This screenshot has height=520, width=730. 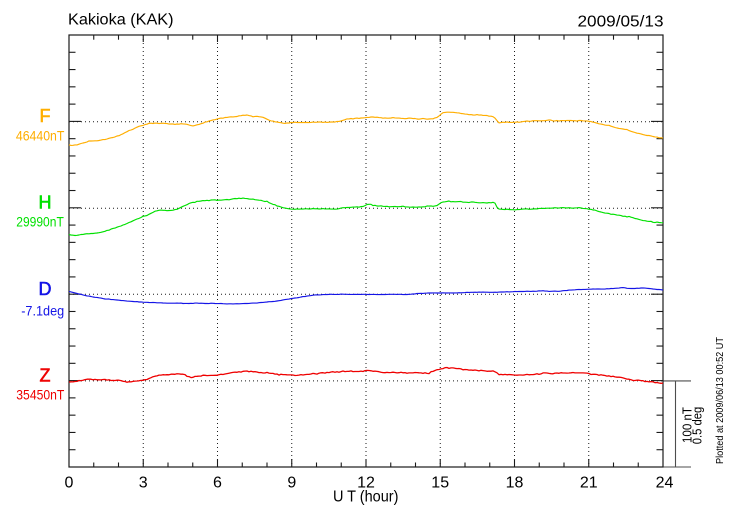 What do you see at coordinates (40, 136) in the screenshot?
I see `svg-text: 46440nT` at bounding box center [40, 136].